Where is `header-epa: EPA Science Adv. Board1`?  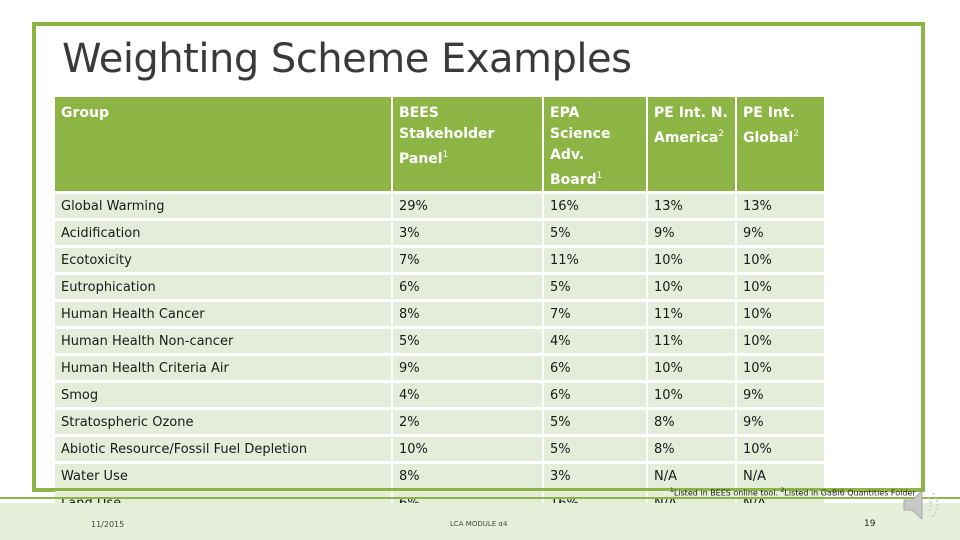
header-epa: EPA Science Adv. Board1 is located at coordinates (594, 144).